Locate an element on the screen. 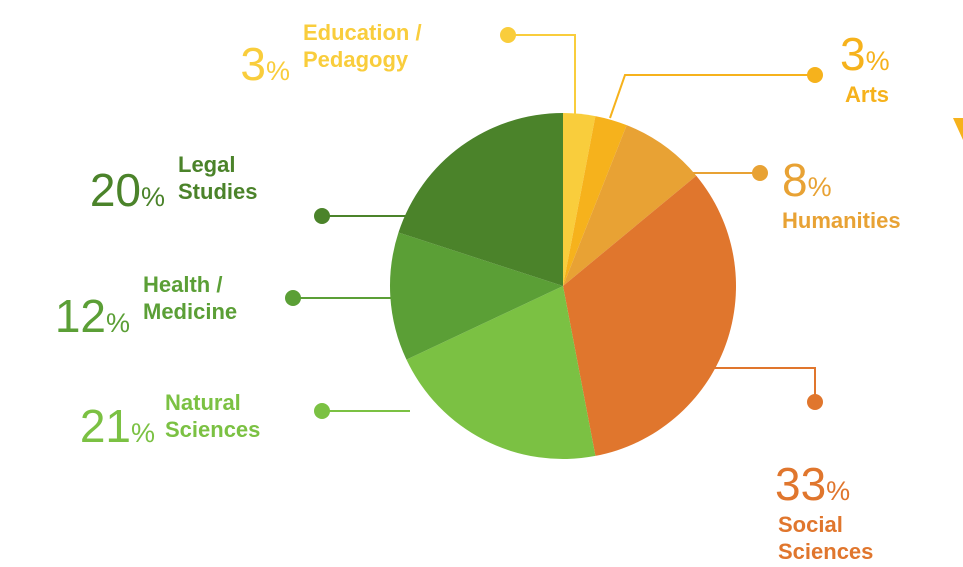 Image resolution: width=963 pixels, height=567 pixels. category-line: Legal is located at coordinates (206, 164).